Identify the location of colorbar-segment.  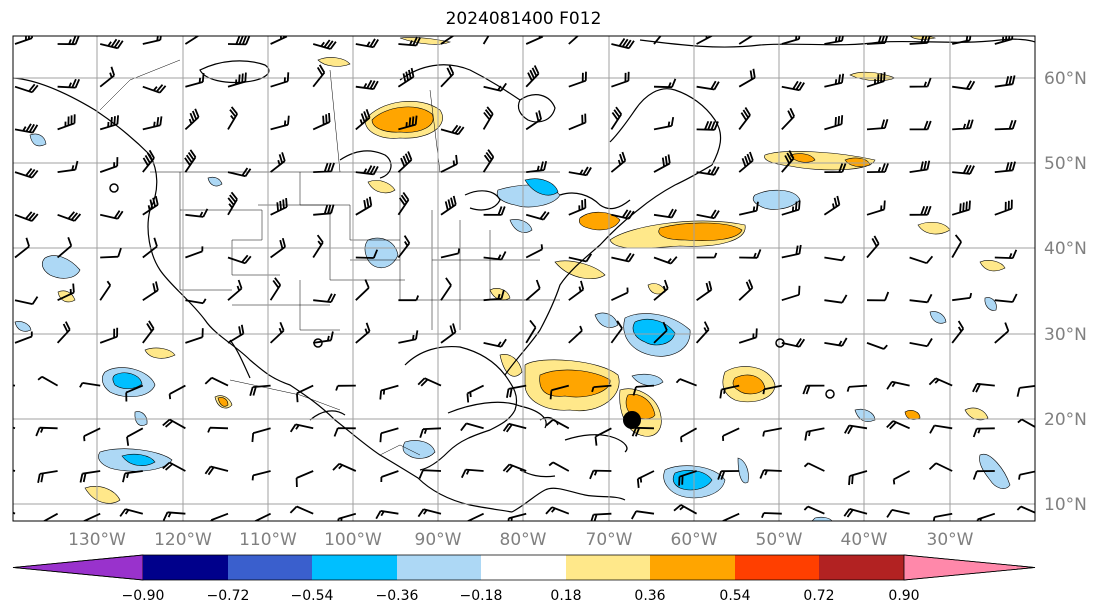
(692, 567).